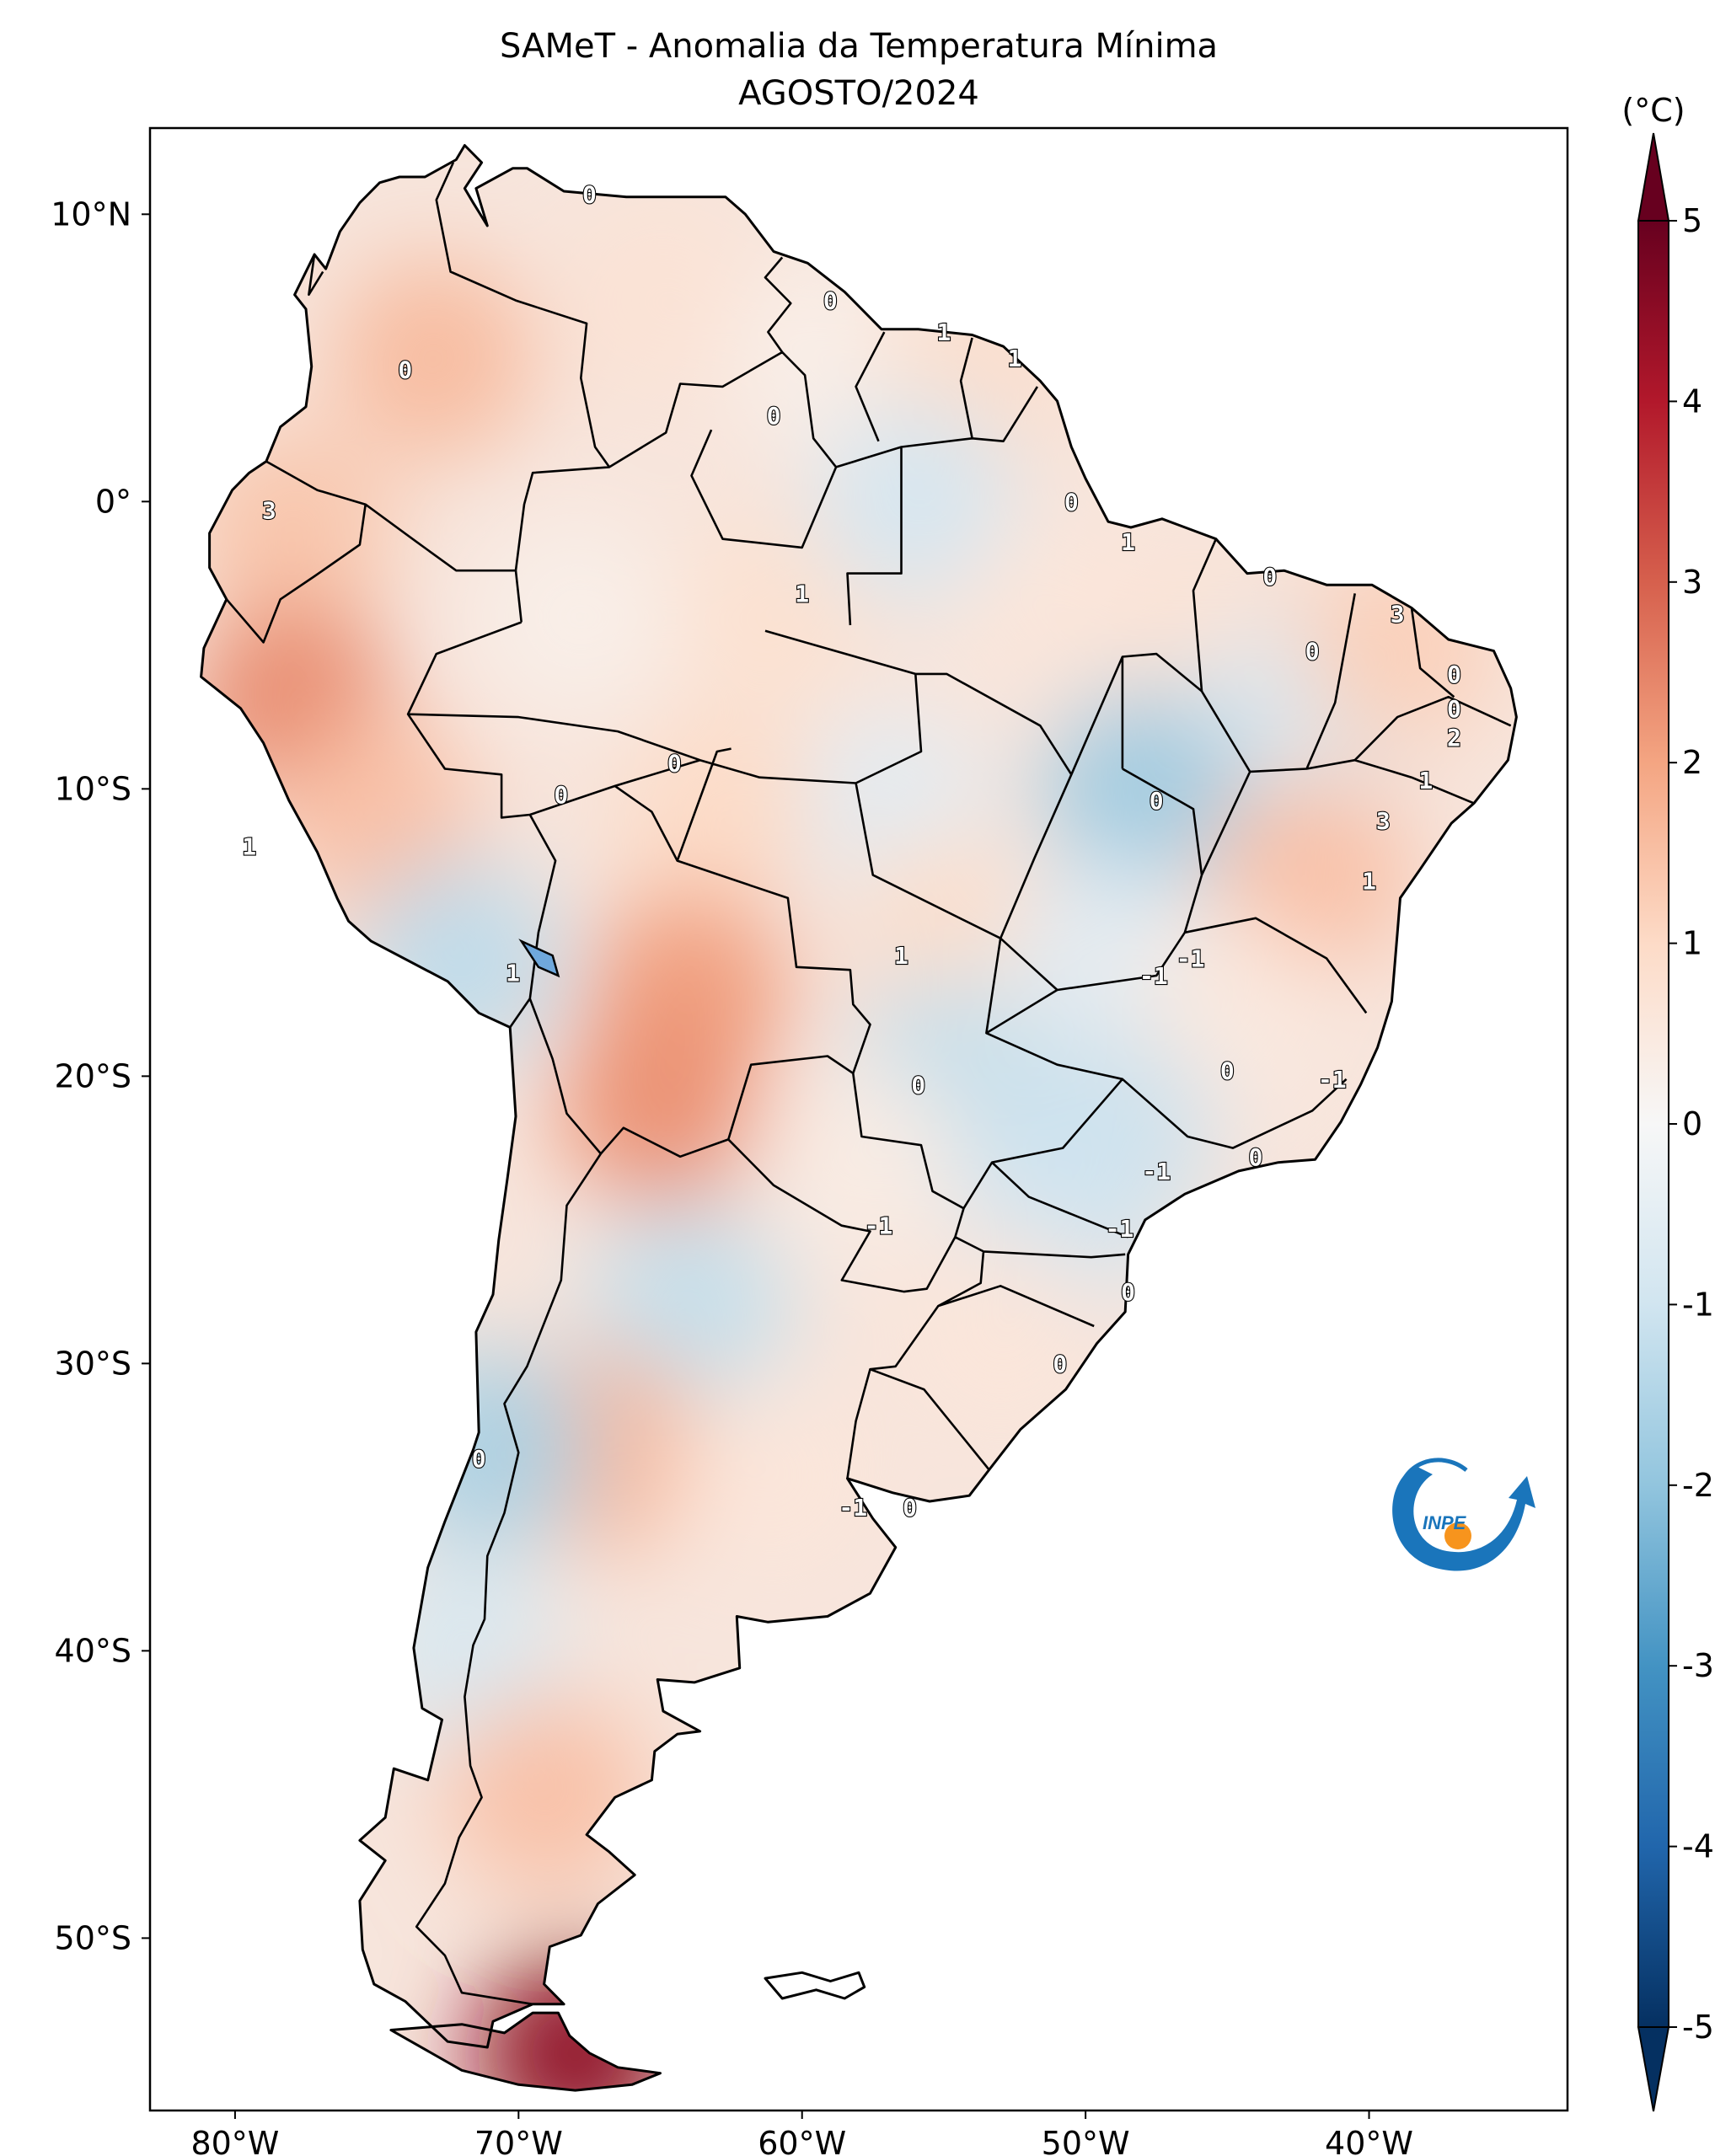  I want to click on tierra-del-fuego-outline, so click(525, 2051).